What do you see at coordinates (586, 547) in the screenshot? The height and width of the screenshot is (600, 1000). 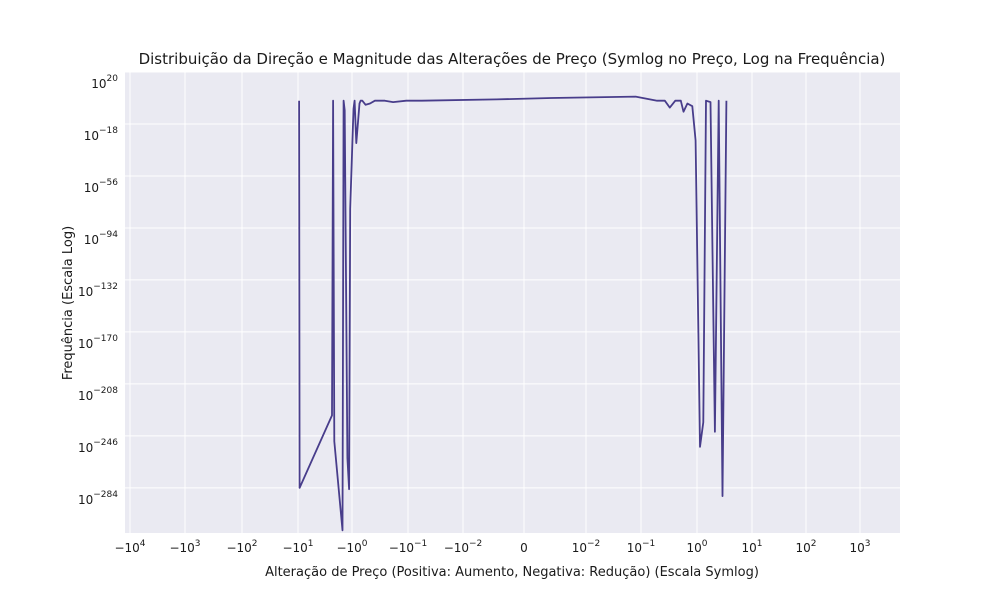 I see `x-tick-label: 10⁻²` at bounding box center [586, 547].